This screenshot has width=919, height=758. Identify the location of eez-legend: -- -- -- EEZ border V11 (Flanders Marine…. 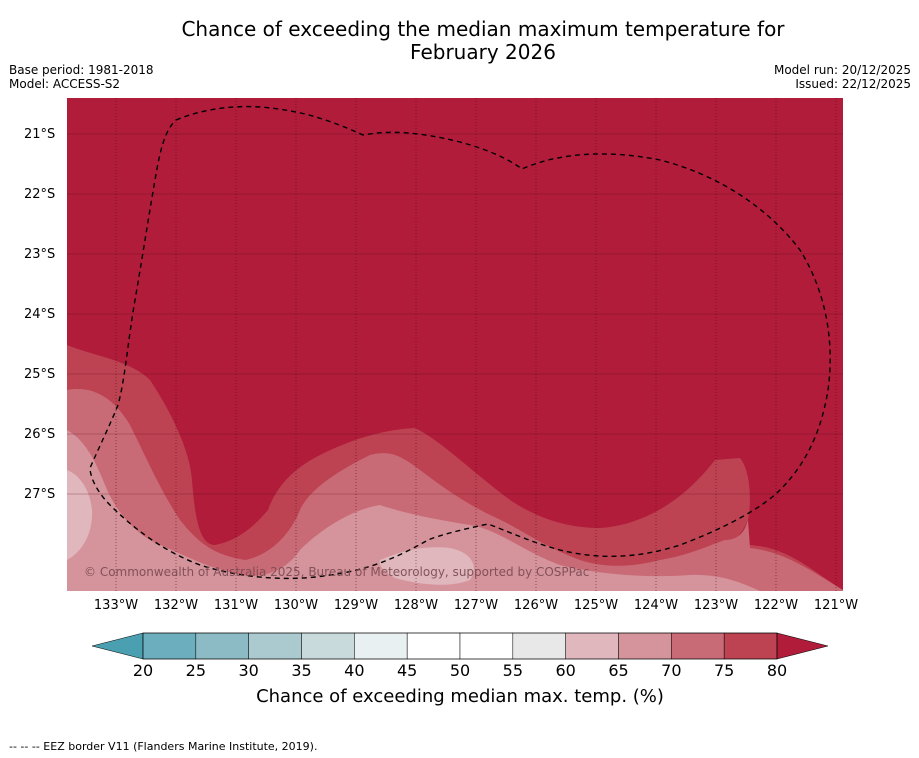
(163, 746).